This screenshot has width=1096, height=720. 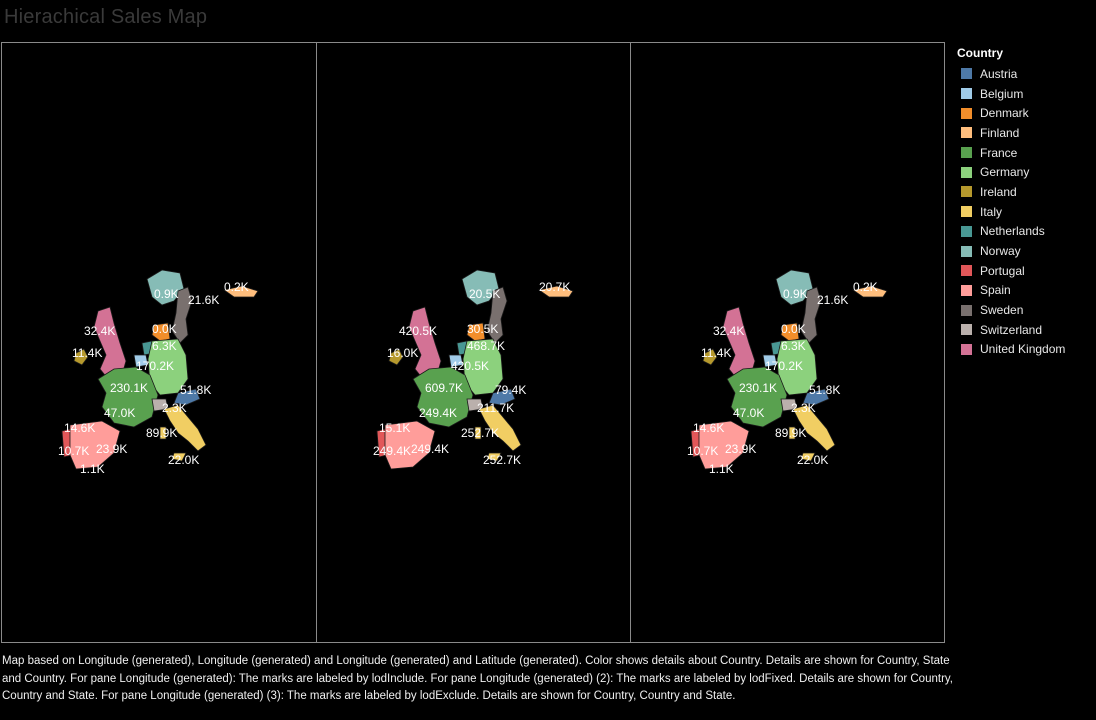 What do you see at coordinates (106, 17) in the screenshot?
I see `dashboard-title: Hierachical Sales Map` at bounding box center [106, 17].